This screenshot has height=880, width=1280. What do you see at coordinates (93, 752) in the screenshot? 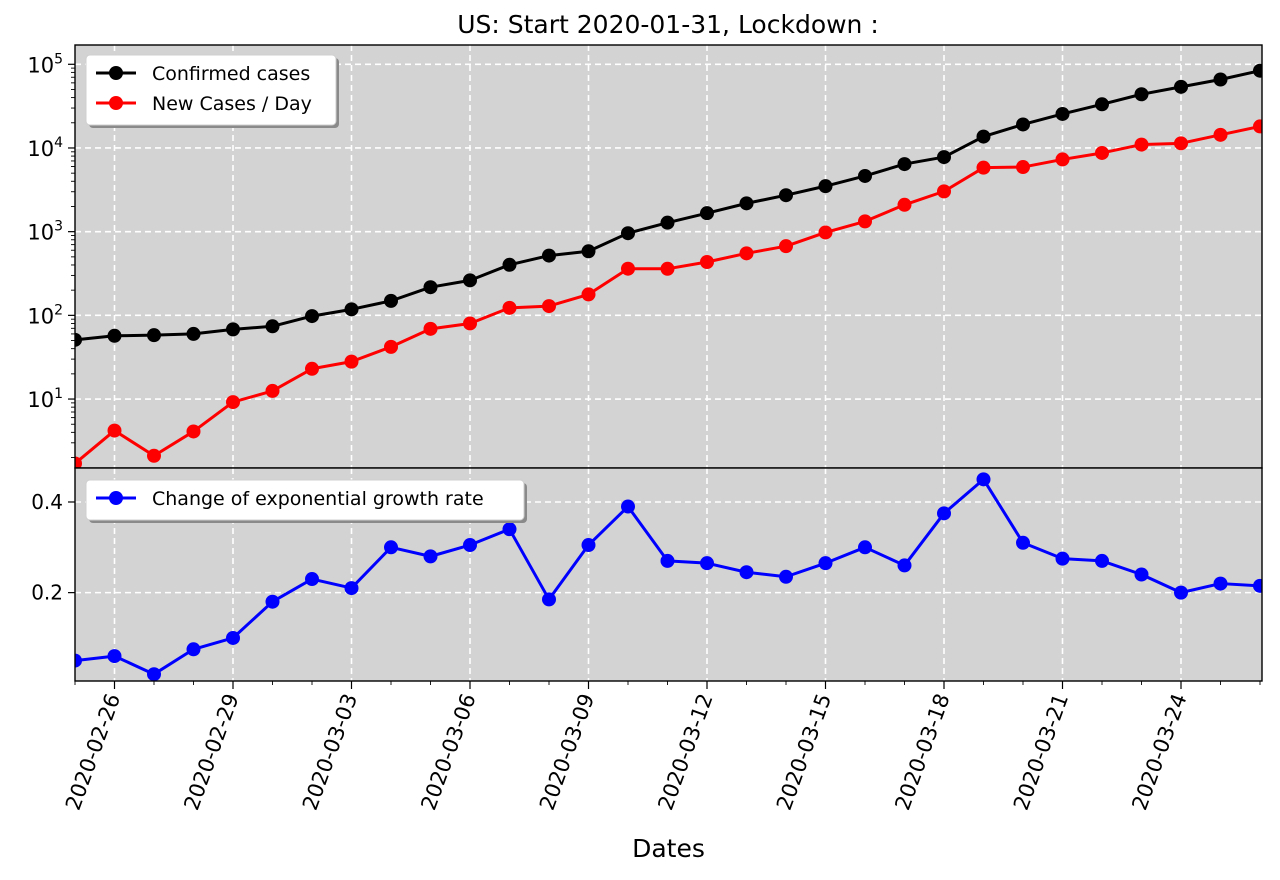
I see `x-tick-label: 2020-02-26` at bounding box center [93, 752].